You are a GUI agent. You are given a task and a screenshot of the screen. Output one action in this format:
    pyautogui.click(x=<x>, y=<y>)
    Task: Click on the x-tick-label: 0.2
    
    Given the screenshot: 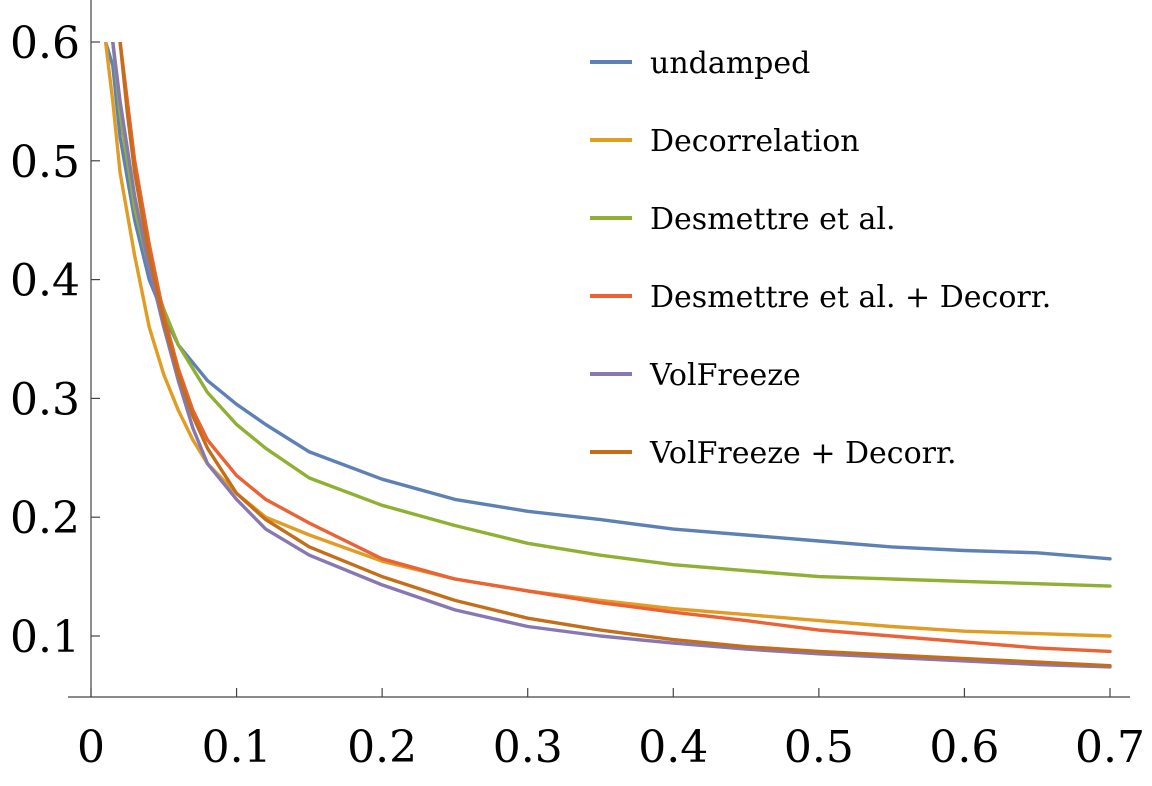 What is the action you would take?
    pyautogui.click(x=382, y=747)
    